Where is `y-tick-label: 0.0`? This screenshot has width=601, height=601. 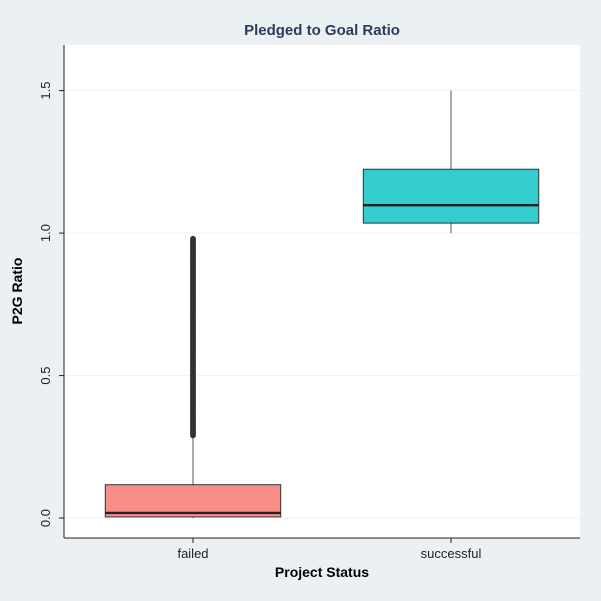
y-tick-label: 0.0 is located at coordinates (45, 518).